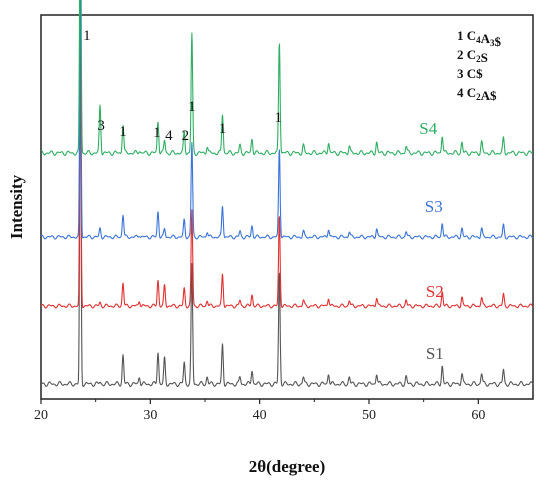  Describe the element at coordinates (428, 128) in the screenshot. I see `series-label-s4: S4` at that location.